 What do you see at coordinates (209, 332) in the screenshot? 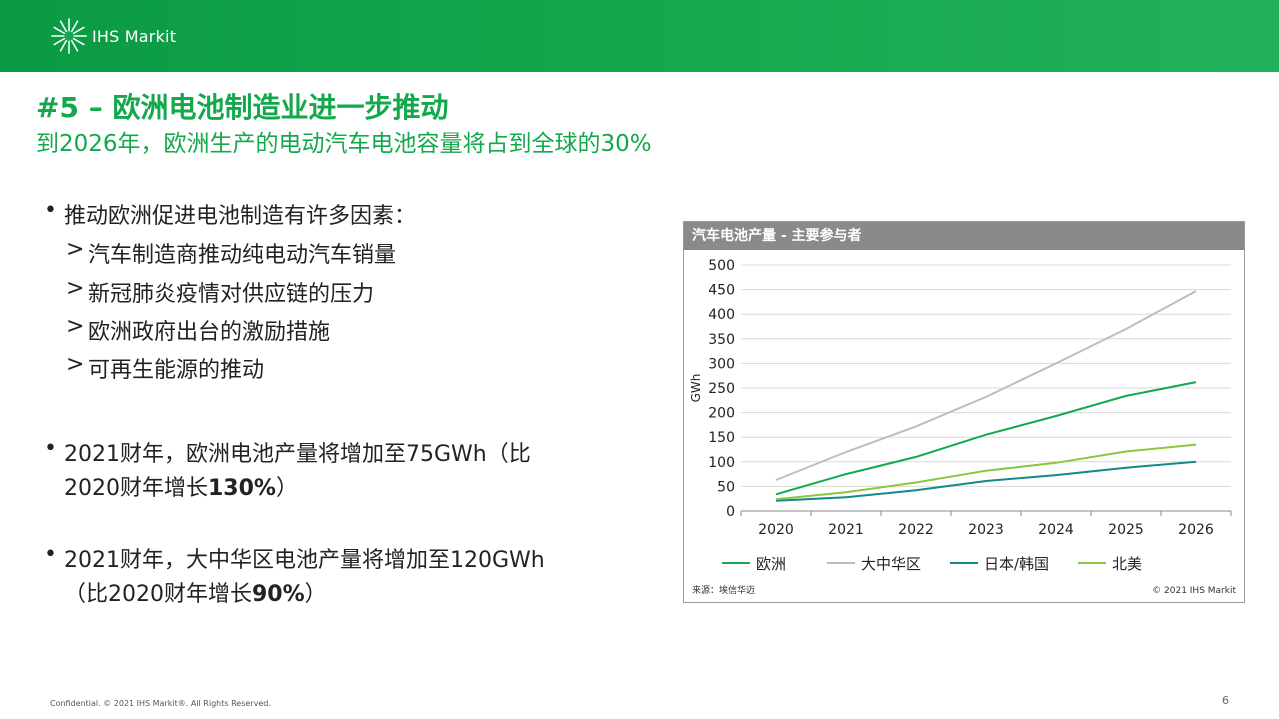
I see `sub-bullet-text: 欧洲政府出台的激励措施` at bounding box center [209, 332].